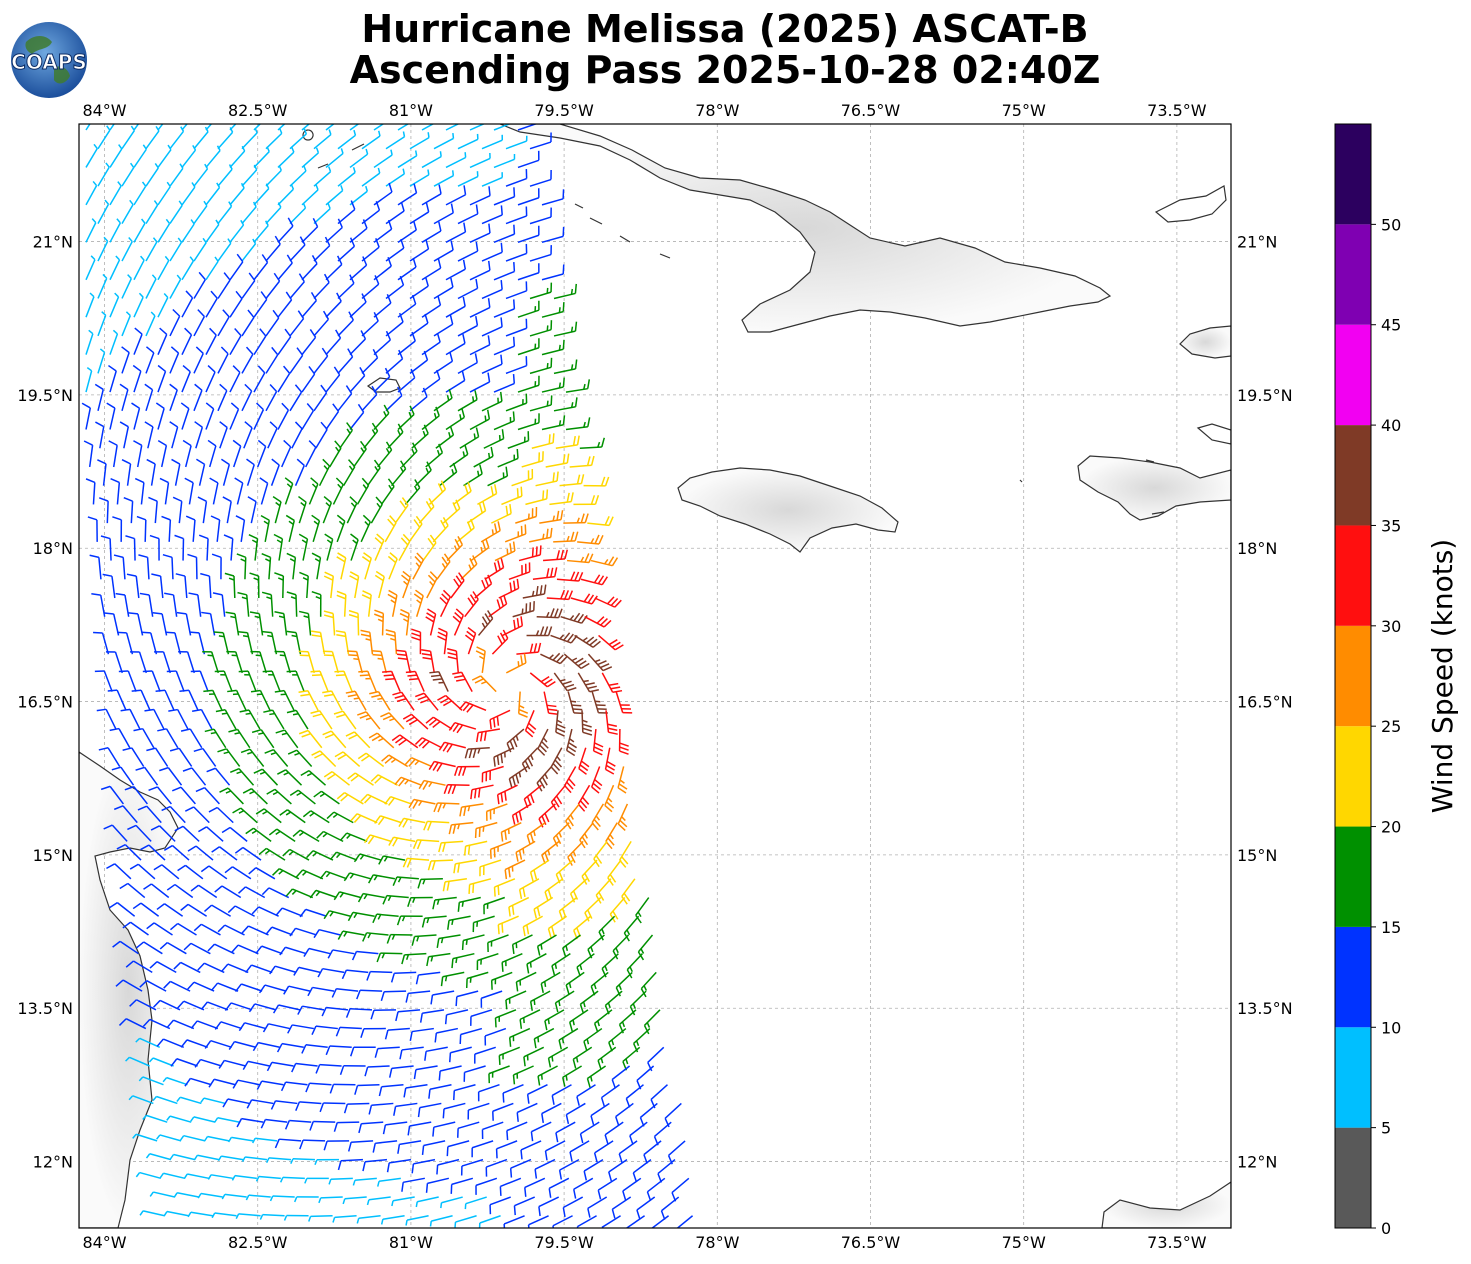 The image size is (1471, 1264). I want to click on lat-tick-label-right: 18°N, so click(1257, 548).